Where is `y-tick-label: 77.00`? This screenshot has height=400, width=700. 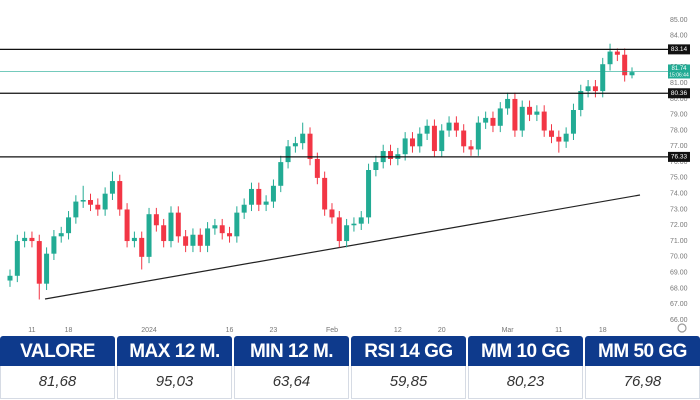
y-tick-label: 77.00 is located at coordinates (679, 146).